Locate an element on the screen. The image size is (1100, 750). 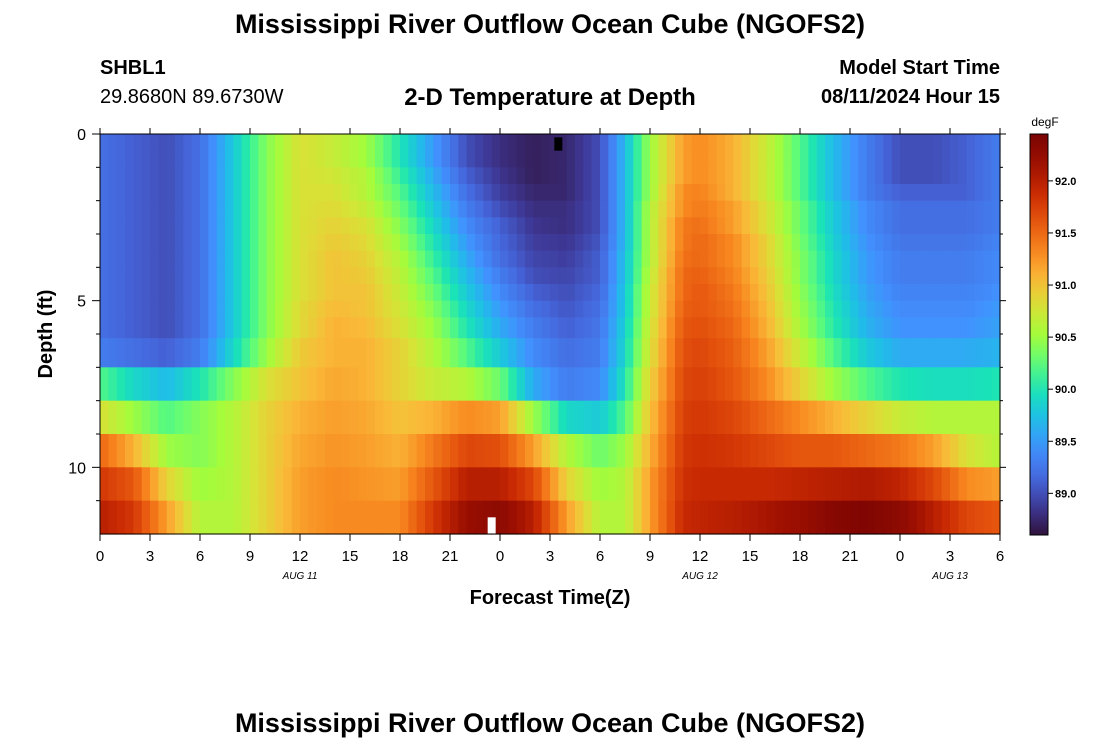
x-tick-label: 3 is located at coordinates (950, 556).